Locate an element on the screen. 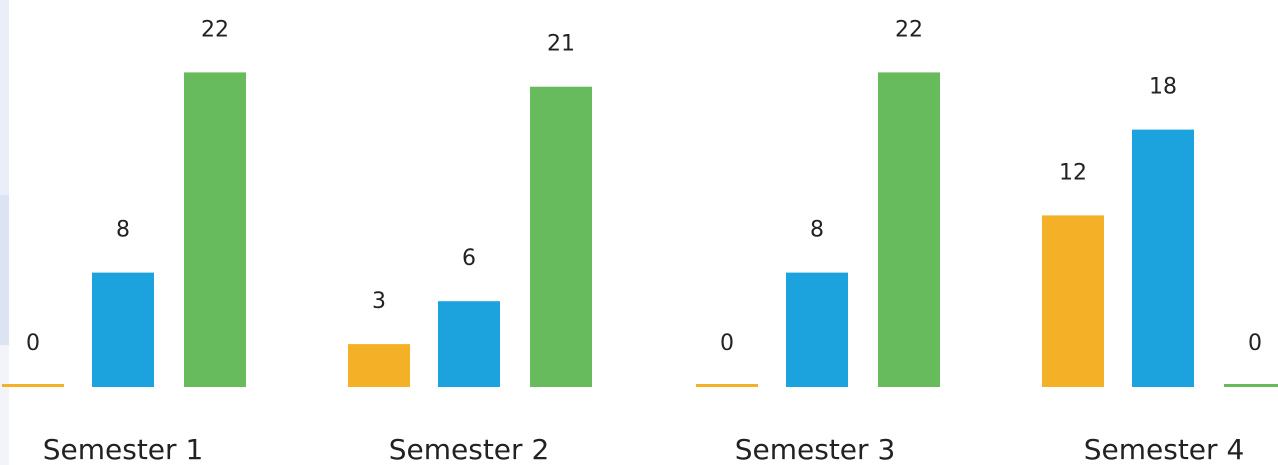 The height and width of the screenshot is (465, 1278). bar-value-label: 6 is located at coordinates (469, 258).